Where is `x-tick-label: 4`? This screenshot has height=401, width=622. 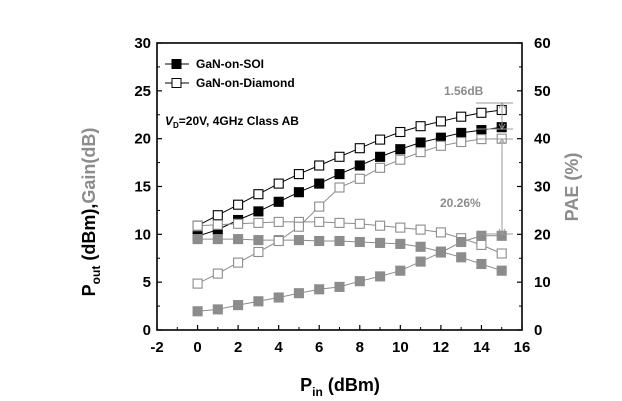 x-tick-label: 4 is located at coordinates (278, 347).